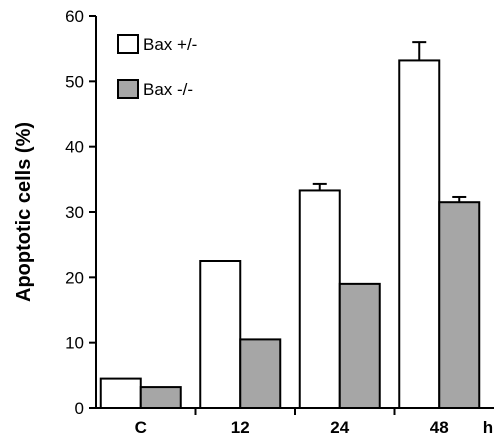  What do you see at coordinates (74, 277) in the screenshot?
I see `y-tick-label: 20` at bounding box center [74, 277].